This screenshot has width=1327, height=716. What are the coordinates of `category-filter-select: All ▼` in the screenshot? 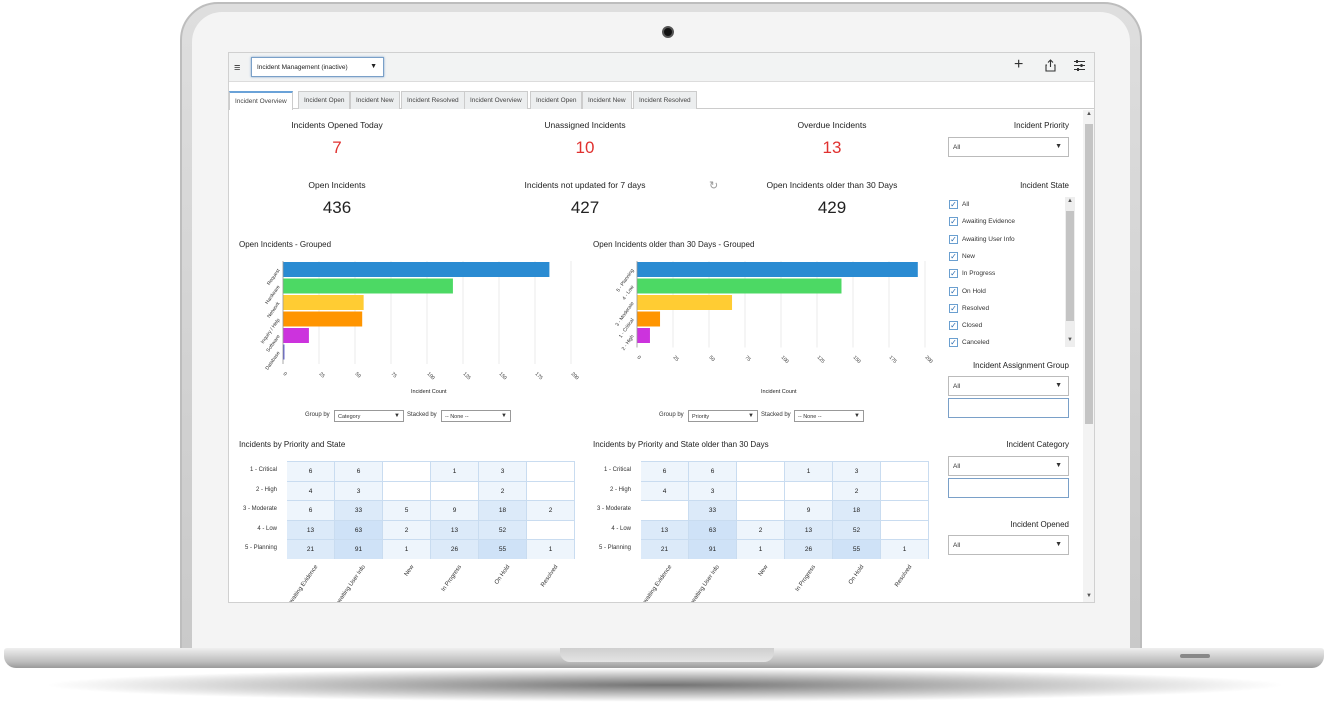 It's located at (1008, 466).